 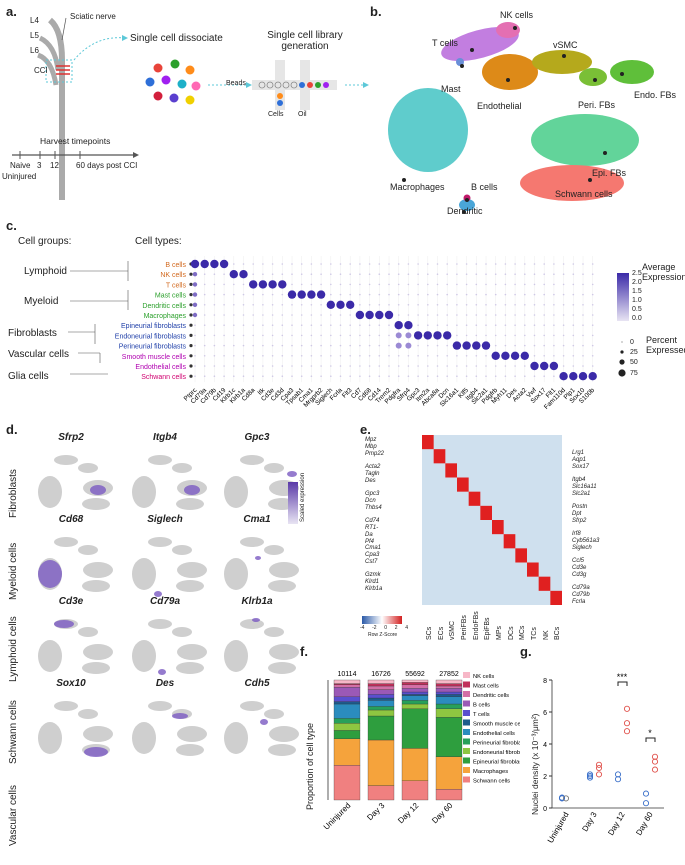 What do you see at coordinates (165, 437) in the screenshot?
I see `feature-gene-label: Itgb4` at bounding box center [165, 437].